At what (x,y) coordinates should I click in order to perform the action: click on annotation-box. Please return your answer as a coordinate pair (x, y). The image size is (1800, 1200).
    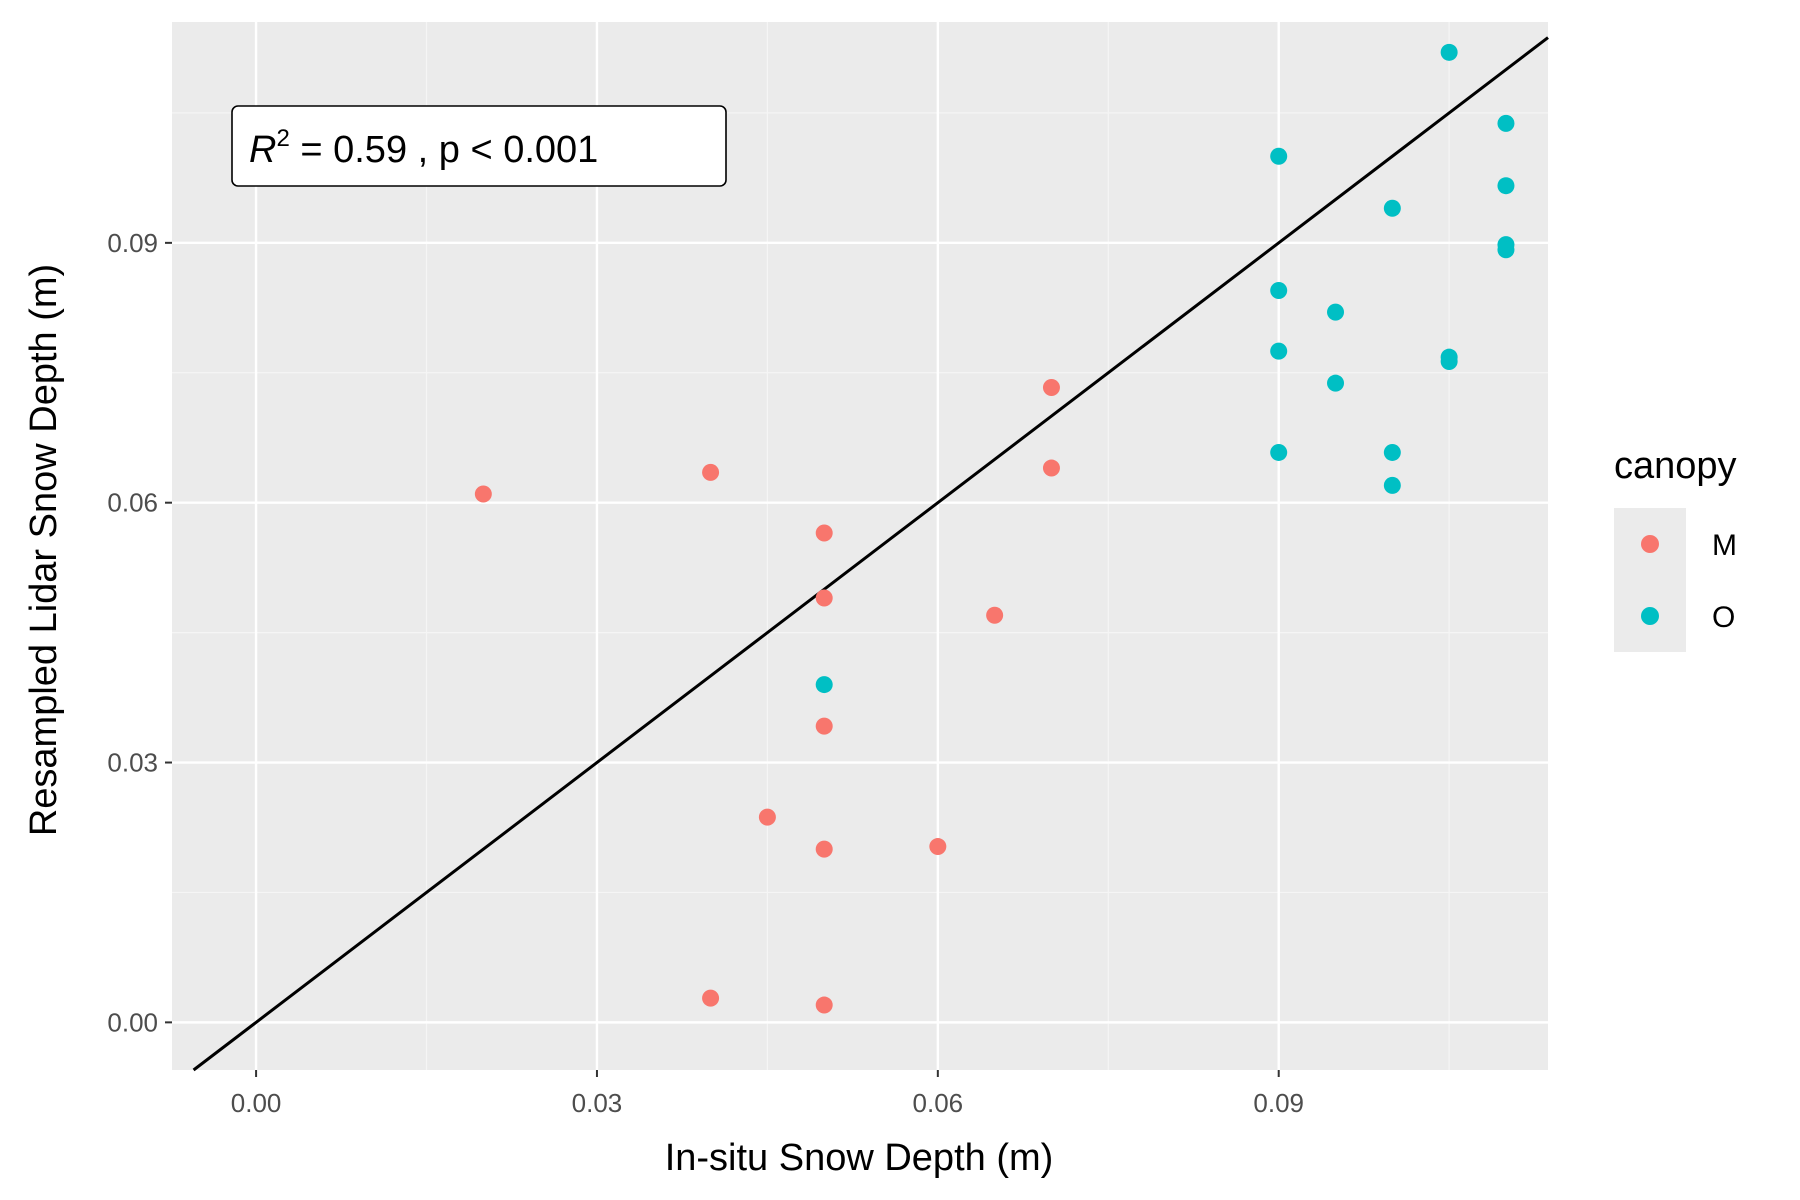
    Looking at the image, I should click on (479, 146).